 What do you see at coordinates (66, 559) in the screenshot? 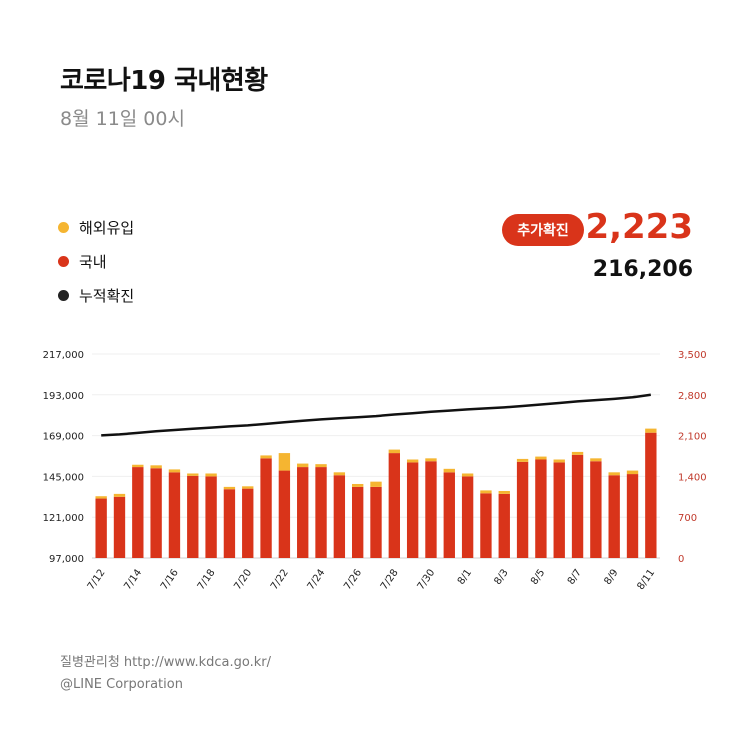
I see `y-left-tick-label: 97,000` at bounding box center [66, 559].